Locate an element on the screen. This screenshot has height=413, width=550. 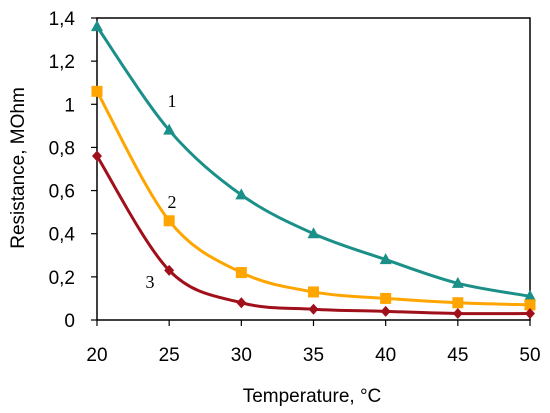
y-tick-label: 0,8 is located at coordinates (62, 148).